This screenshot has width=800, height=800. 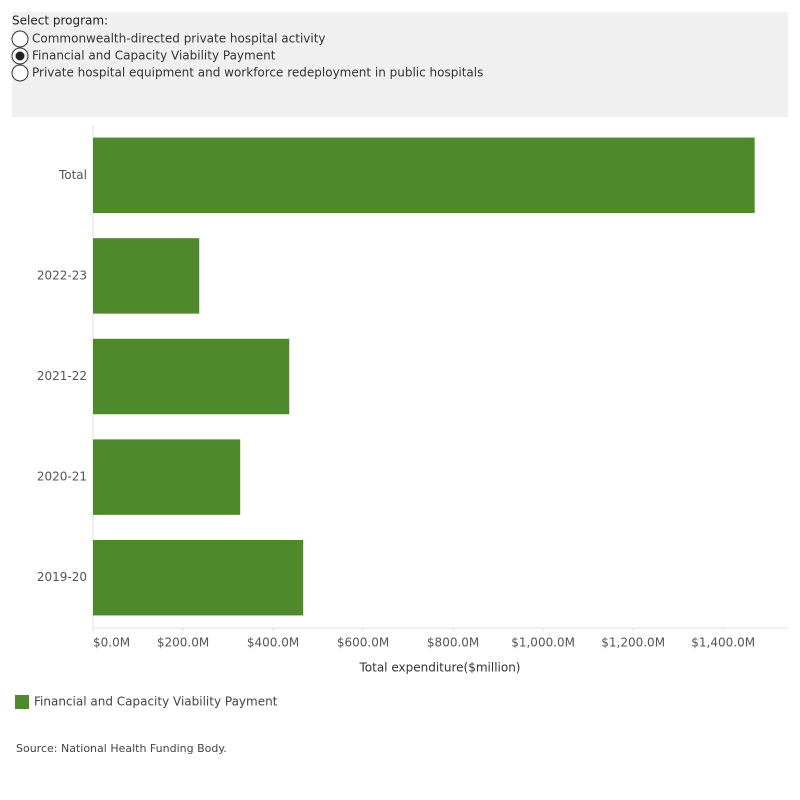 What do you see at coordinates (154, 56) in the screenshot?
I see `radio-option: Financial and Capacity Viability Payment` at bounding box center [154, 56].